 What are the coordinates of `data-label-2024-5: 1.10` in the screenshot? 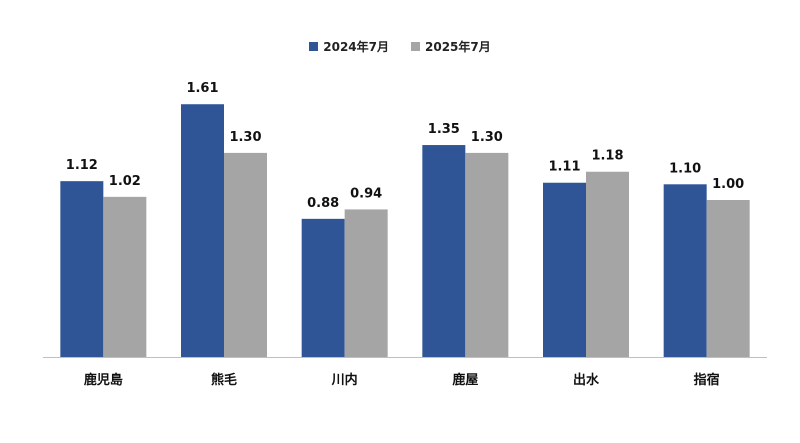 It's located at (685, 168).